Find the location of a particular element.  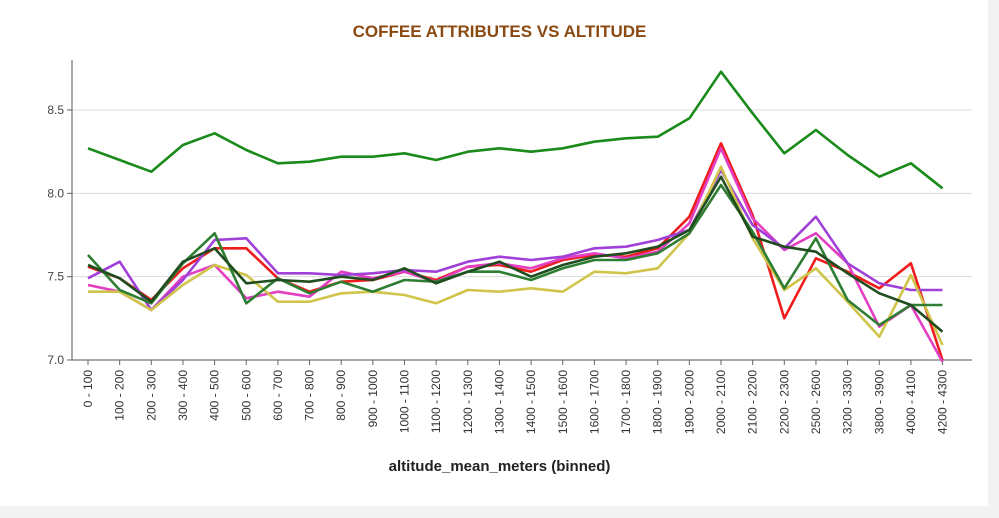

x-tick-label: 4200 - 4300 is located at coordinates (943, 402).